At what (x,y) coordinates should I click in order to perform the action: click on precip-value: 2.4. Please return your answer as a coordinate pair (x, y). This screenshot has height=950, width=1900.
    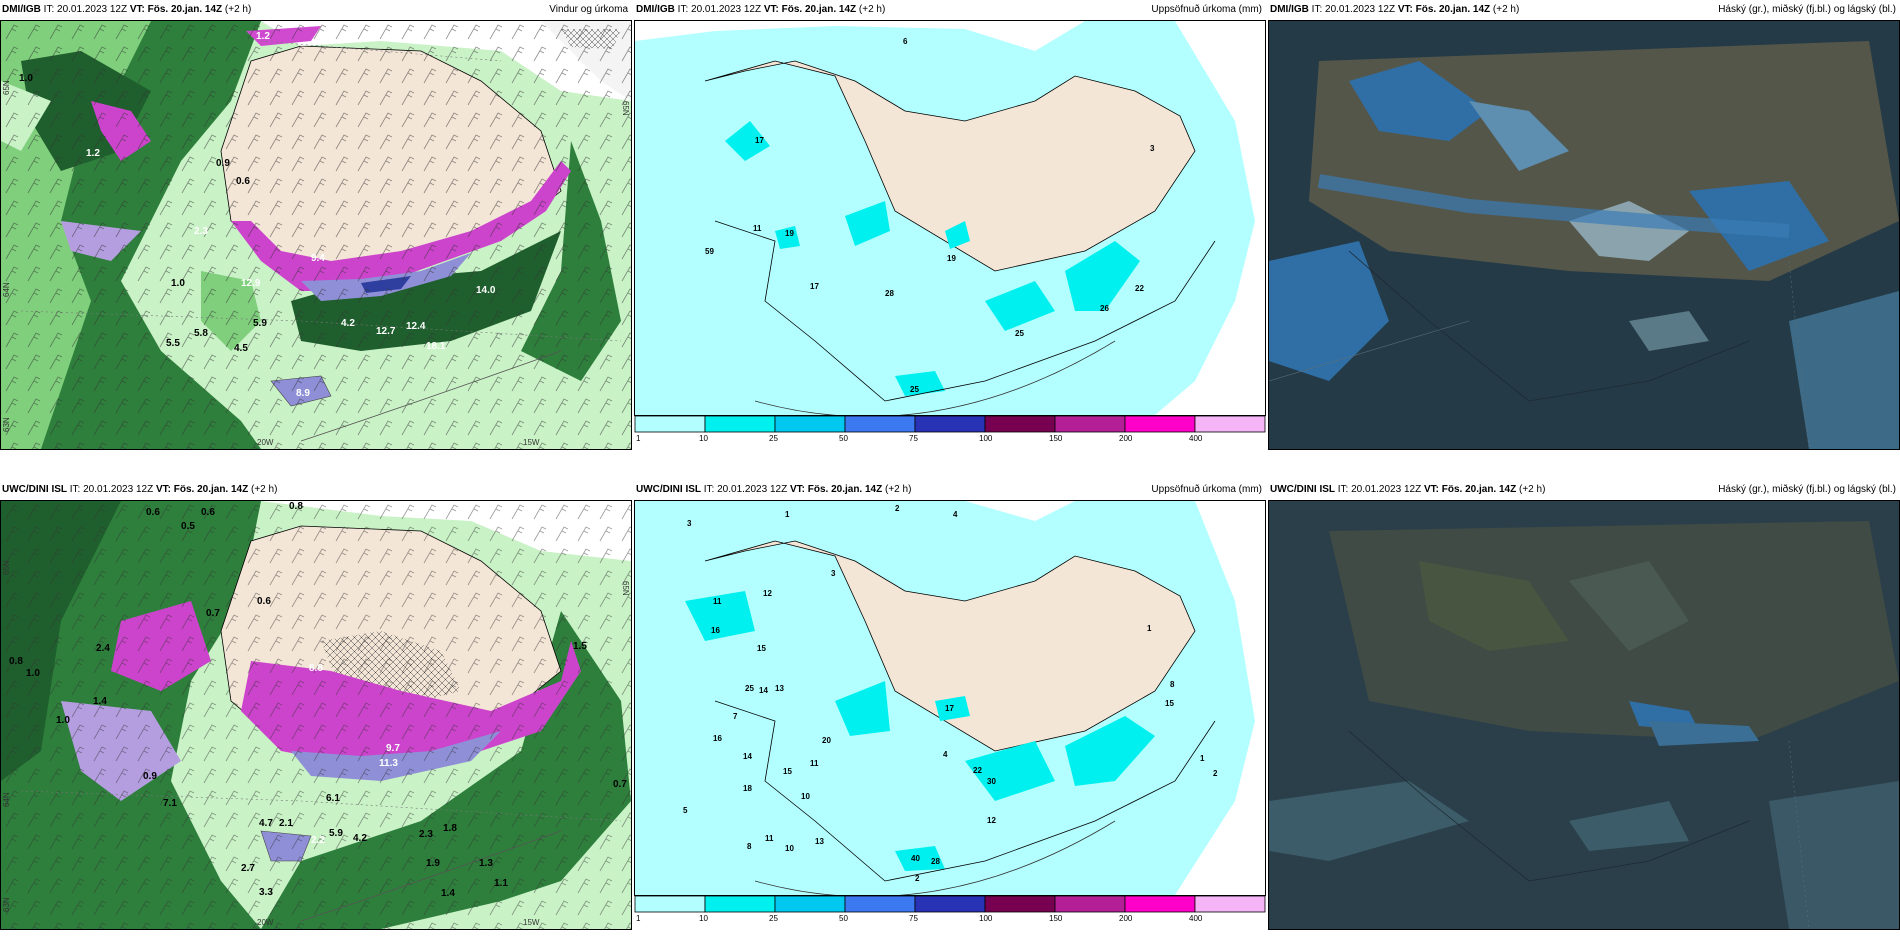
    Looking at the image, I should click on (103, 648).